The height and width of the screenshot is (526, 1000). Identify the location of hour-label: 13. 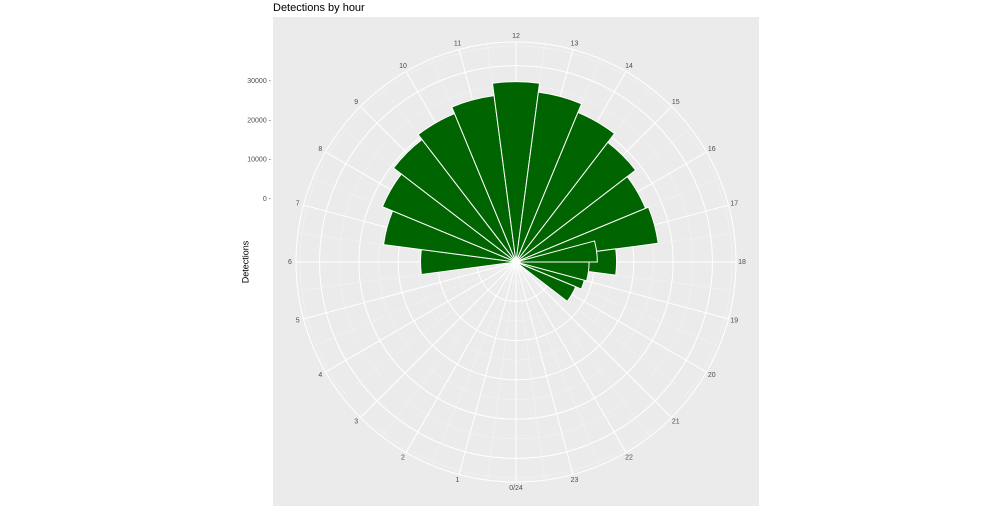
(575, 44).